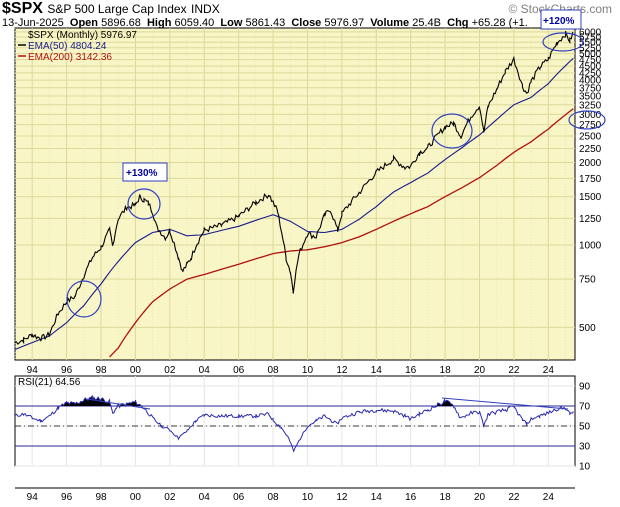 This screenshot has width=620, height=507. I want to click on y-tick-label: 3500, so click(590, 96).